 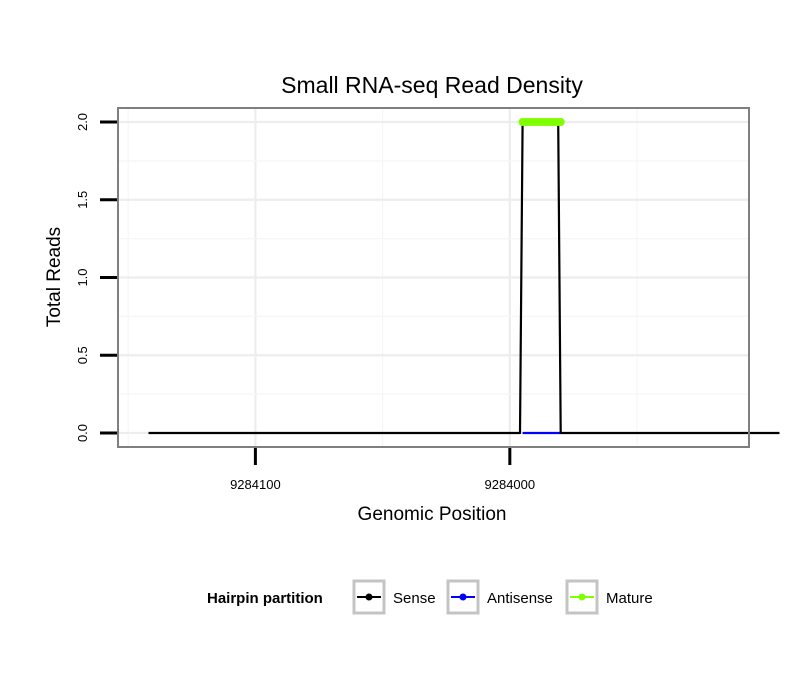 What do you see at coordinates (560, 121) in the screenshot?
I see `data-point-mature` at bounding box center [560, 121].